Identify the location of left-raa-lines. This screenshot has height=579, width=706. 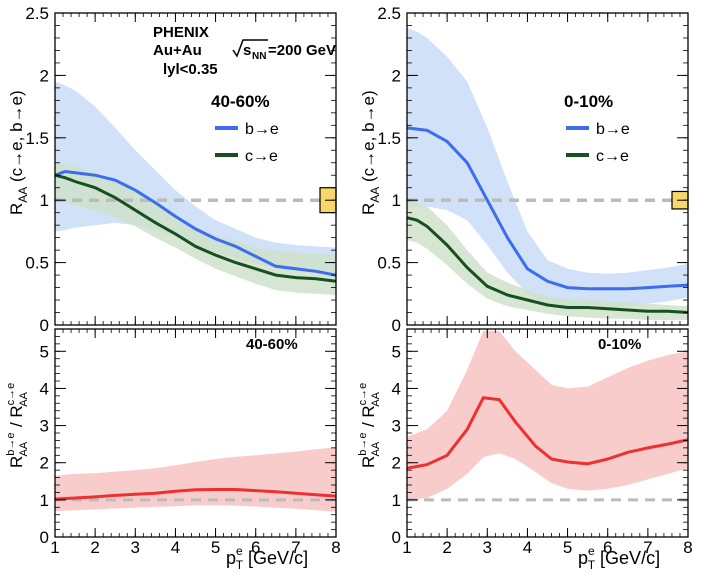
(195, 226).